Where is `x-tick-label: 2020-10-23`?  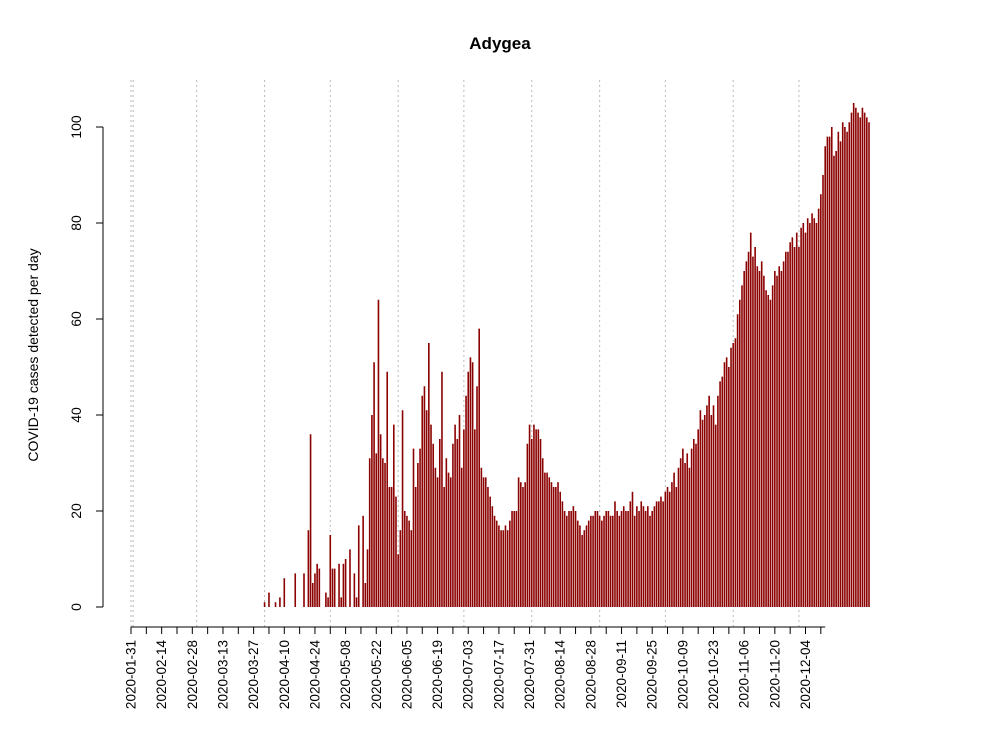 x-tick-label: 2020-10-23 is located at coordinates (713, 674).